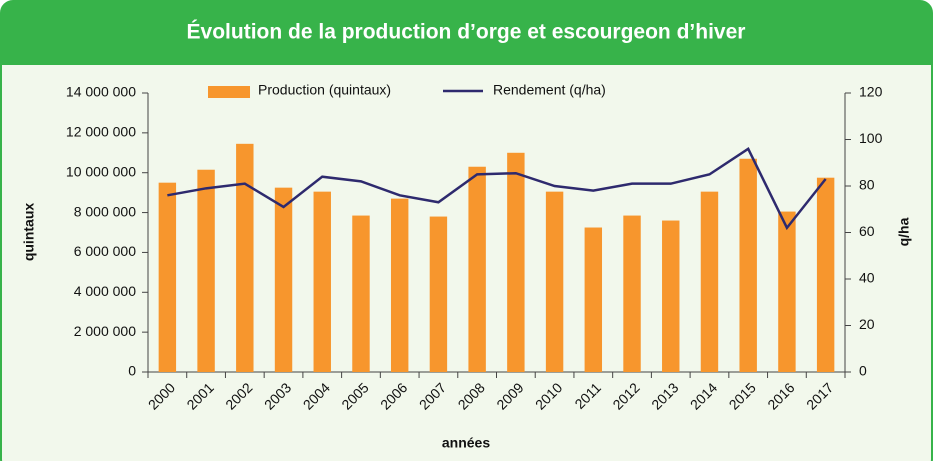  What do you see at coordinates (29, 232) in the screenshot?
I see `y-axis-label: quintaux` at bounding box center [29, 232].